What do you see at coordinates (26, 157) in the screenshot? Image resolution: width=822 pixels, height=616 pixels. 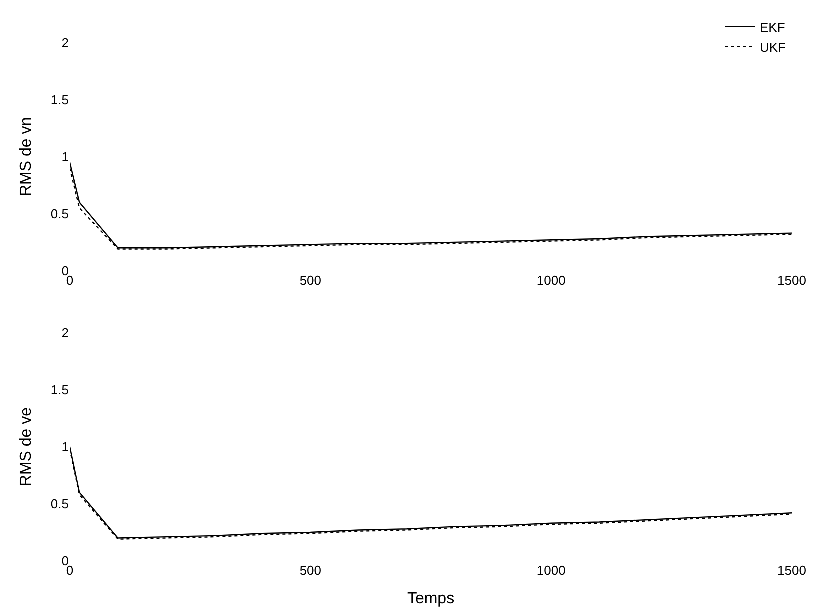 I see `y-axis-title: RMS de vn` at bounding box center [26, 157].